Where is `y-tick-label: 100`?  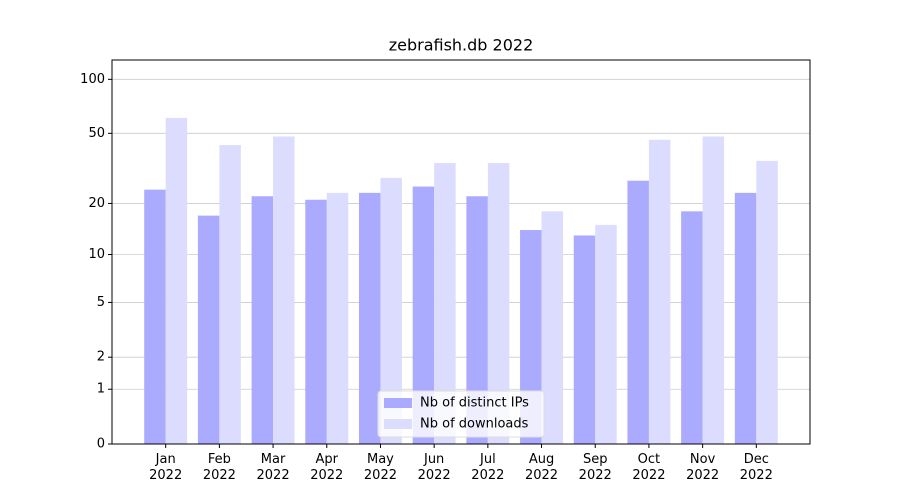
y-tick-label: 100 is located at coordinates (92, 79).